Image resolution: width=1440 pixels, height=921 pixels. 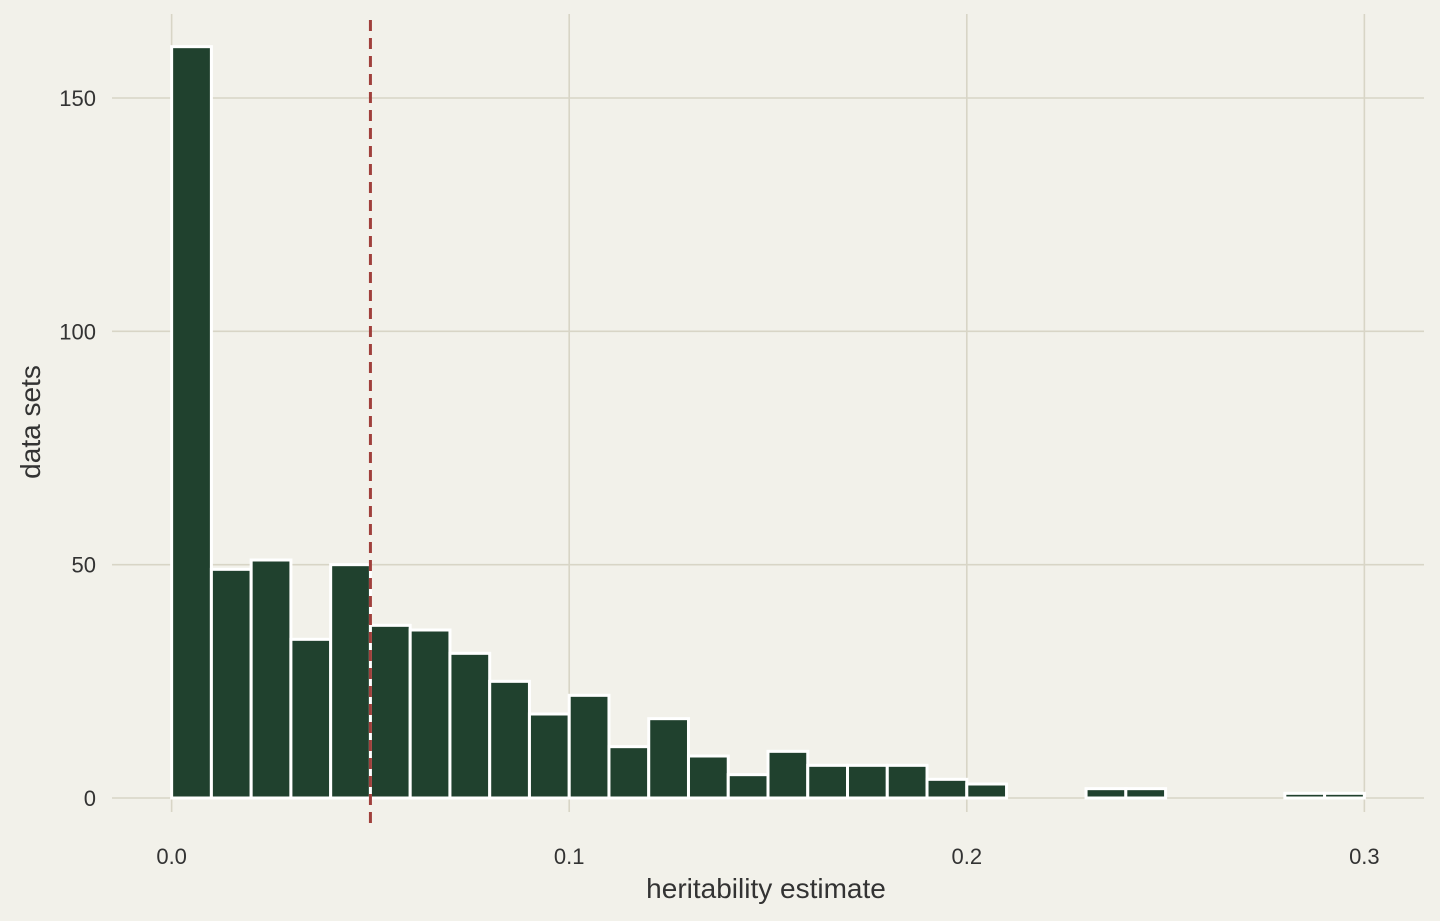 I want to click on y-tick-label: 0, so click(x=90, y=798).